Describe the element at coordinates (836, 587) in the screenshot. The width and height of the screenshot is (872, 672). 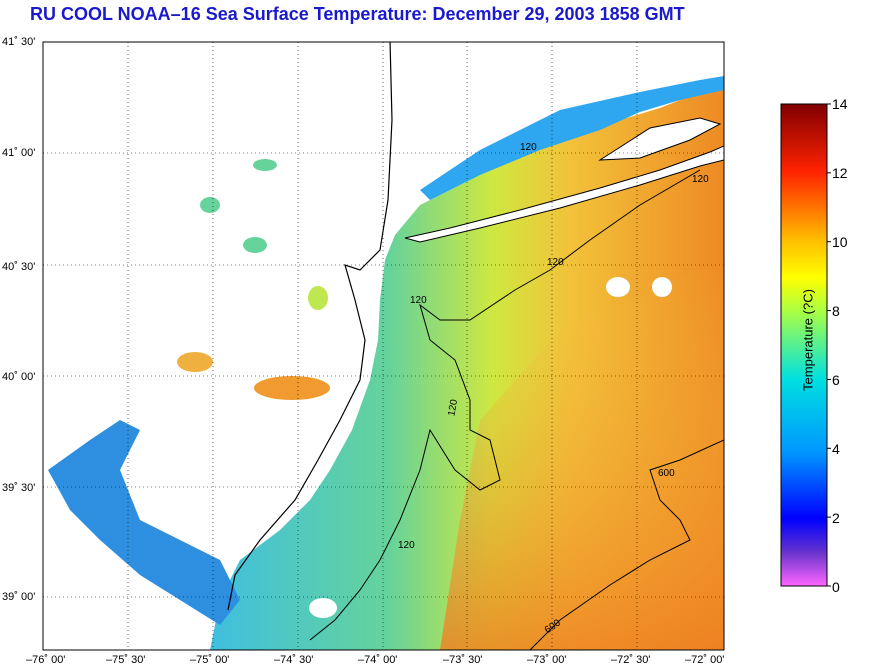
I see `colorbar-tick: 0` at that location.